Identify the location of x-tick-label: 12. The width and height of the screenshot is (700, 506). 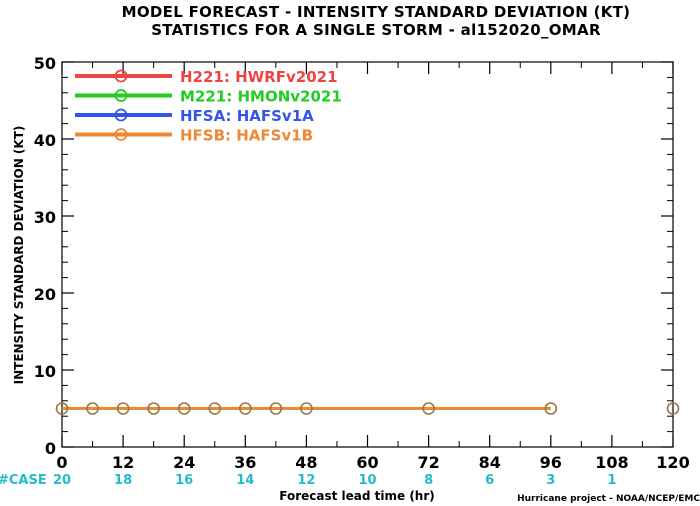
(123, 462).